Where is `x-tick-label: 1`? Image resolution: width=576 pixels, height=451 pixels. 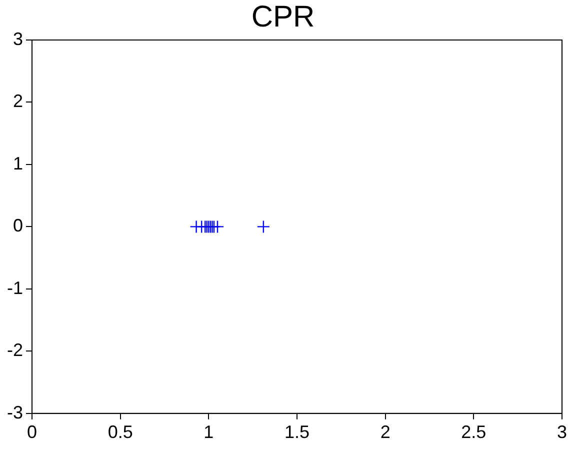 x-tick-label: 1 is located at coordinates (209, 432).